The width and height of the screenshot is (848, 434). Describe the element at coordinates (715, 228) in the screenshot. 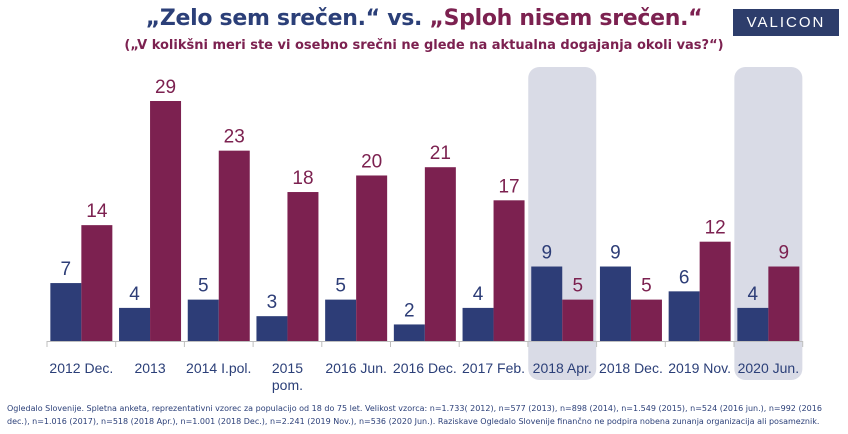

I see `data-label: 12` at that location.